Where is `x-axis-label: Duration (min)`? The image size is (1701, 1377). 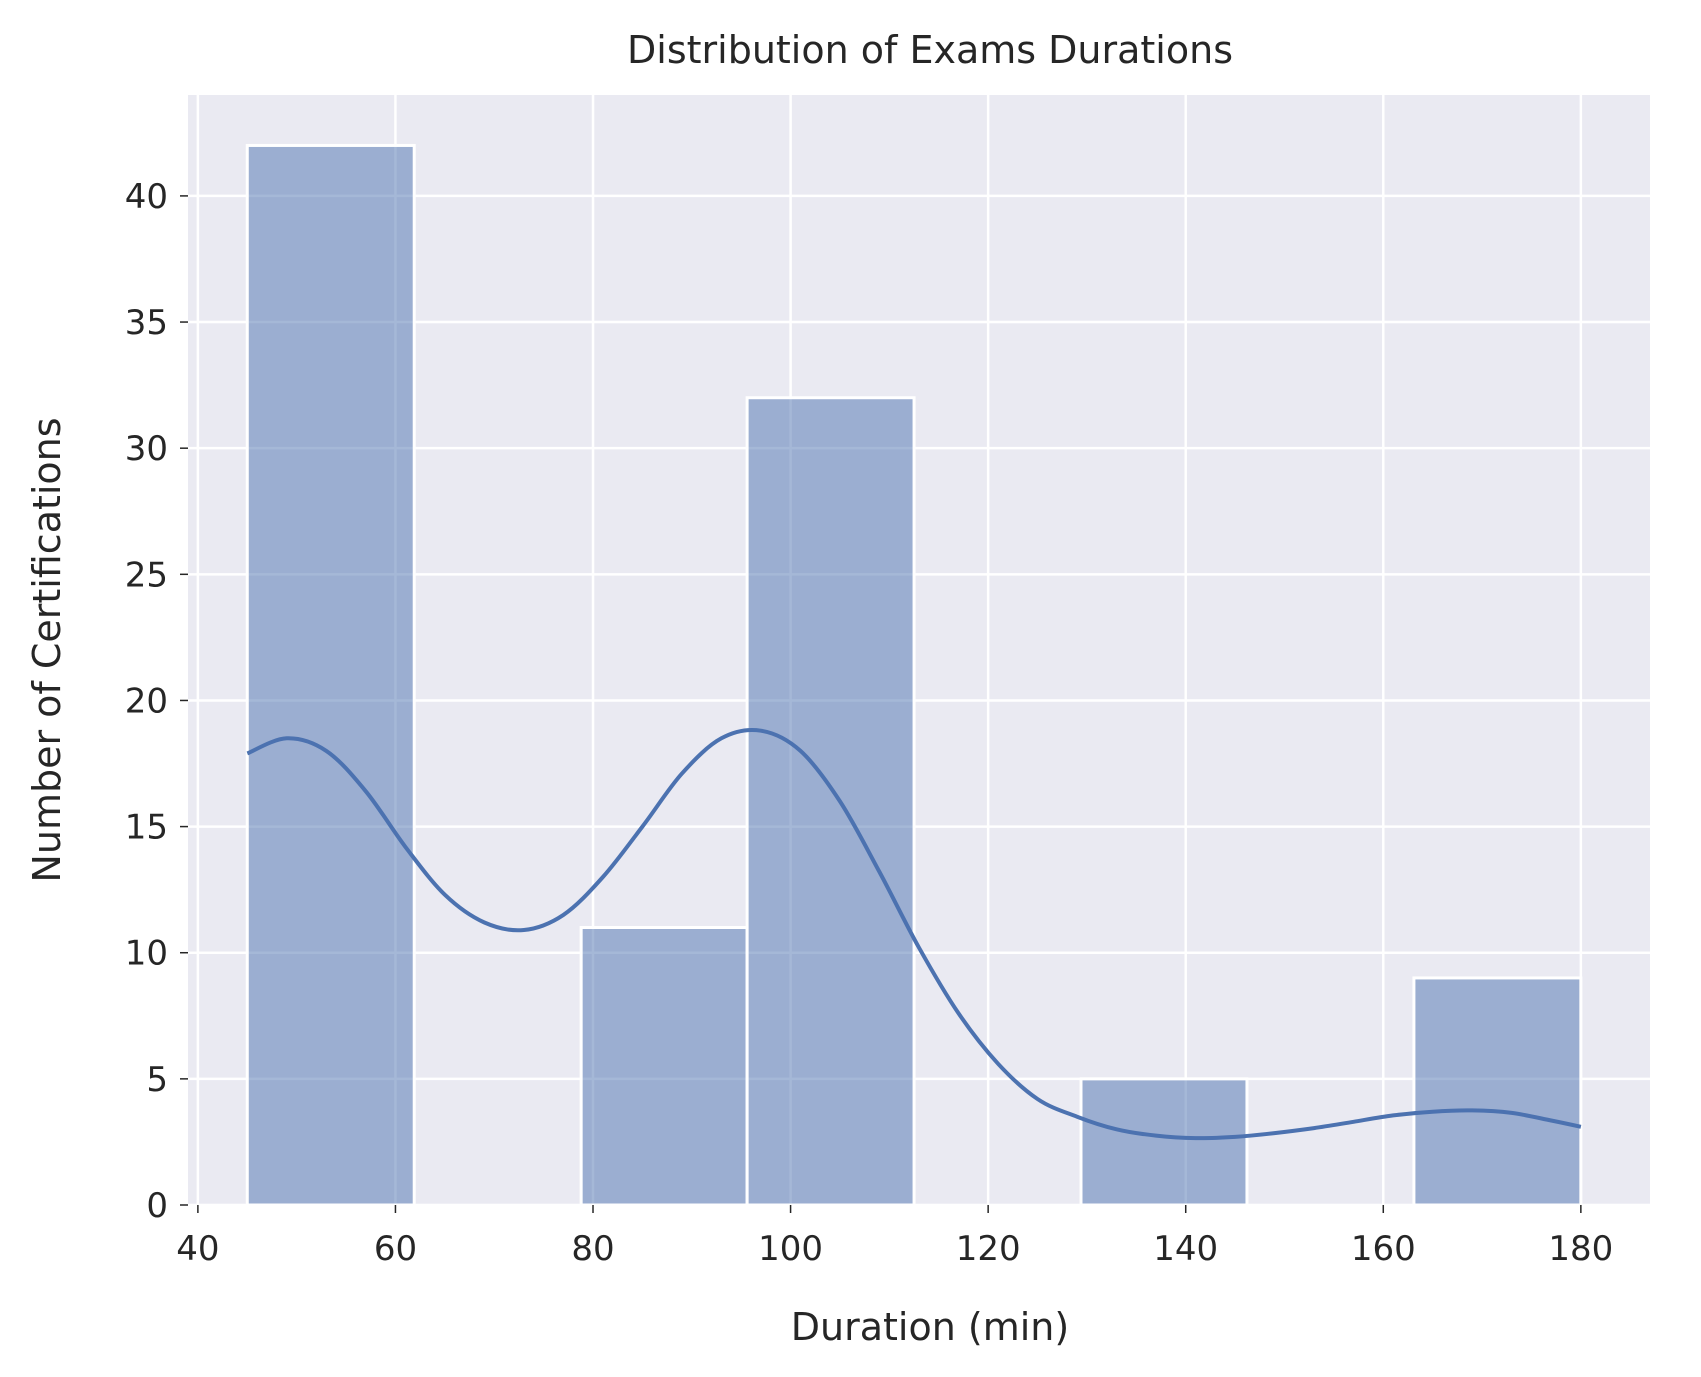
x-axis-label: Duration (min) is located at coordinates (930, 1327).